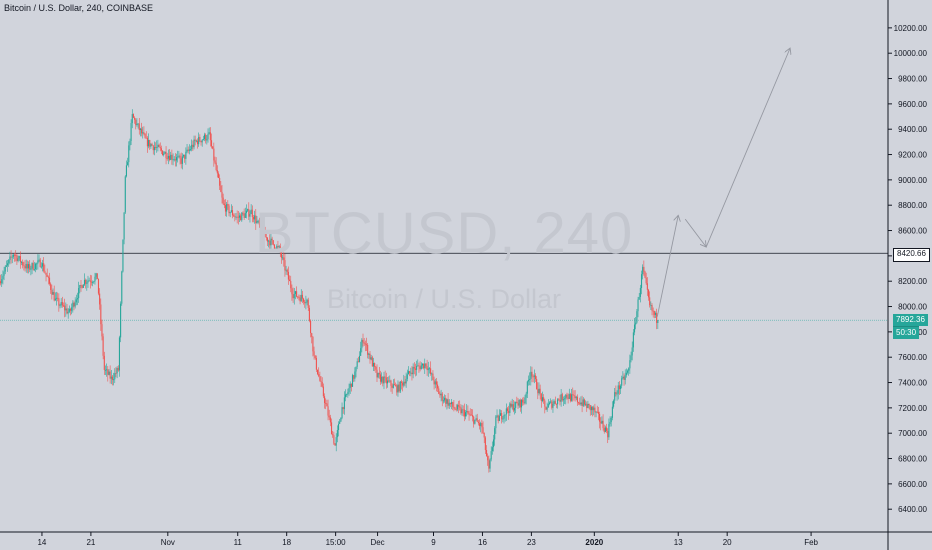 The width and height of the screenshot is (932, 550). Describe the element at coordinates (912, 459) in the screenshot. I see `price-axis-label: 6800.00` at that location.